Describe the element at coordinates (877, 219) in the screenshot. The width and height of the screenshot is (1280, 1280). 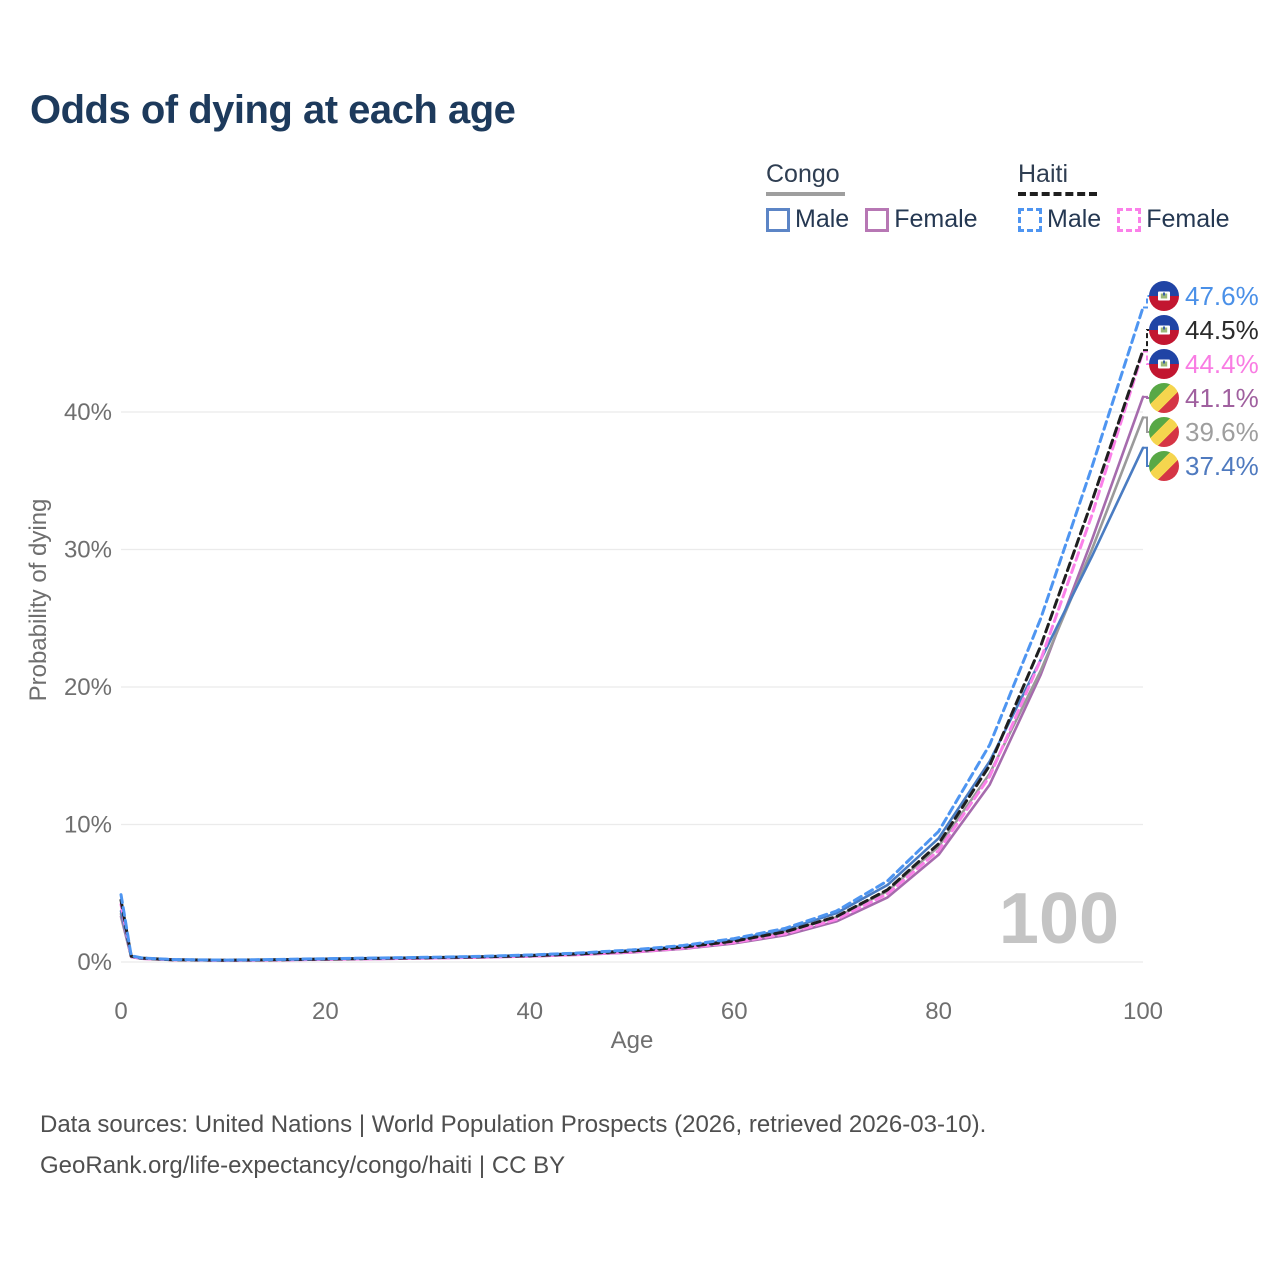
I see `congo-female-swatch` at that location.